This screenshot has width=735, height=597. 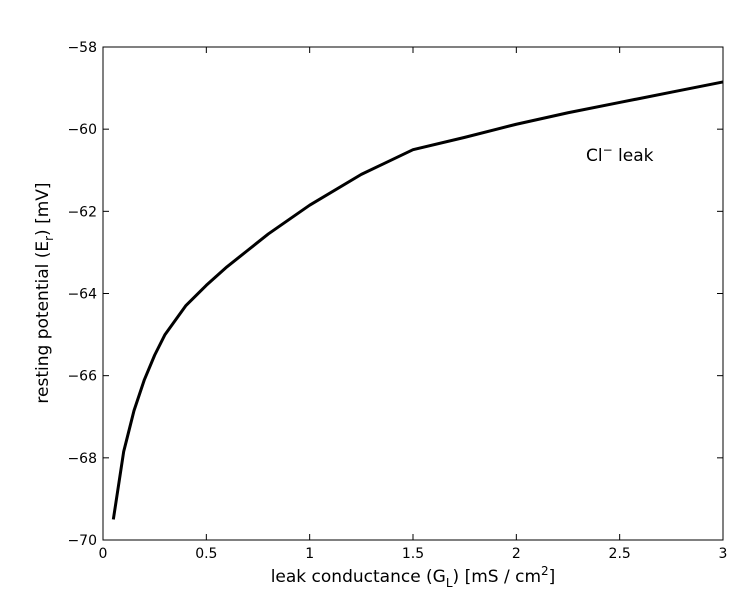 What do you see at coordinates (206, 554) in the screenshot?
I see `x-tick-label: 0.5` at bounding box center [206, 554].